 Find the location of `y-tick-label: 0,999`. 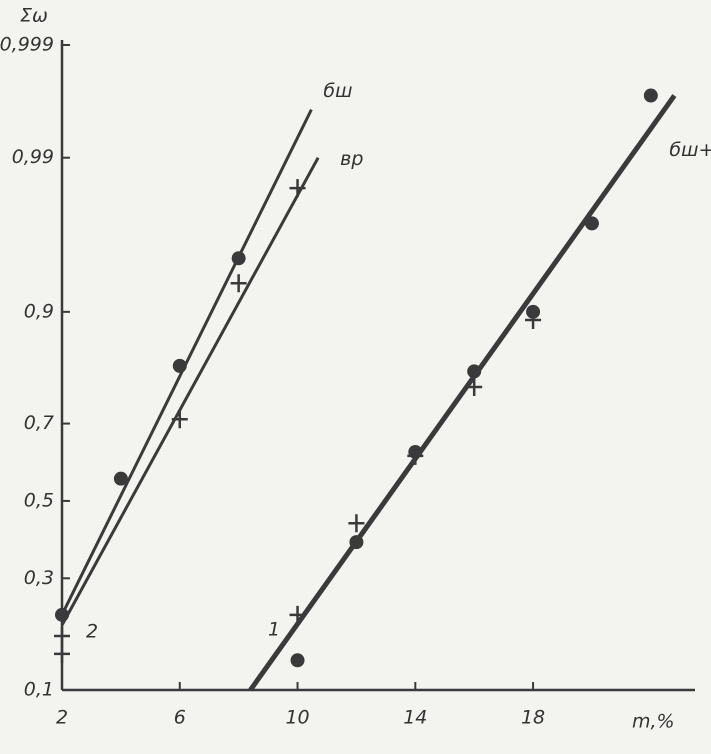

y-tick-label: 0,999 is located at coordinates (27, 45).